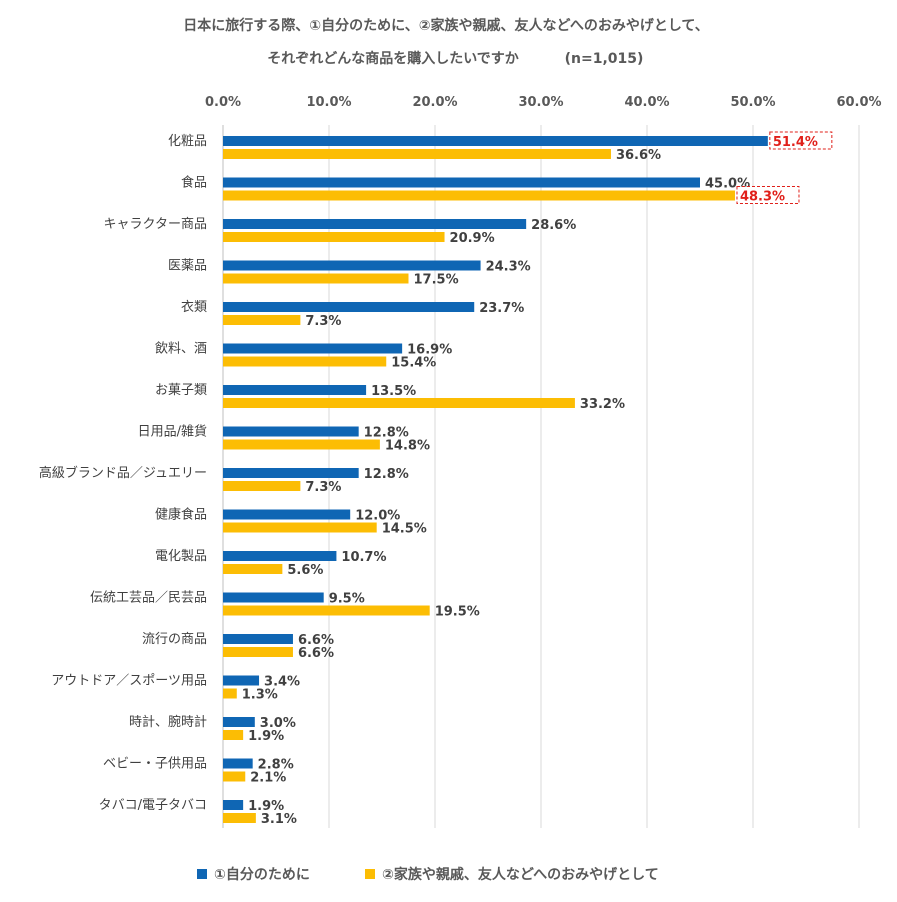 This screenshot has height=902, width=897. What do you see at coordinates (260, 695) in the screenshot?
I see `data-label: 1.3%` at bounding box center [260, 695].